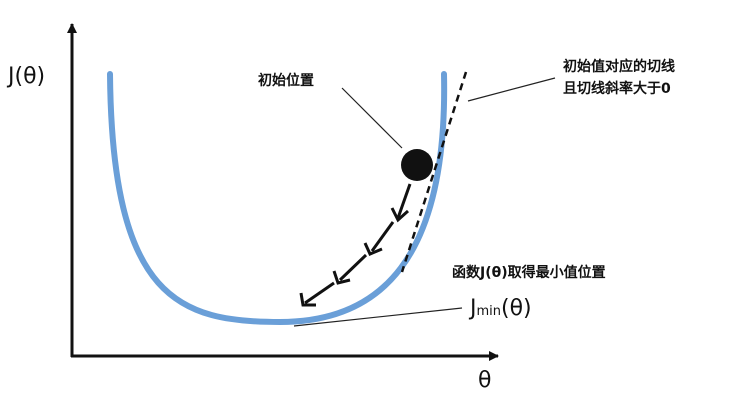 This screenshot has width=740, height=402. What do you see at coordinates (617, 89) in the screenshot?
I see `tangent-label-line2: 且切线斜率大于0` at bounding box center [617, 89].